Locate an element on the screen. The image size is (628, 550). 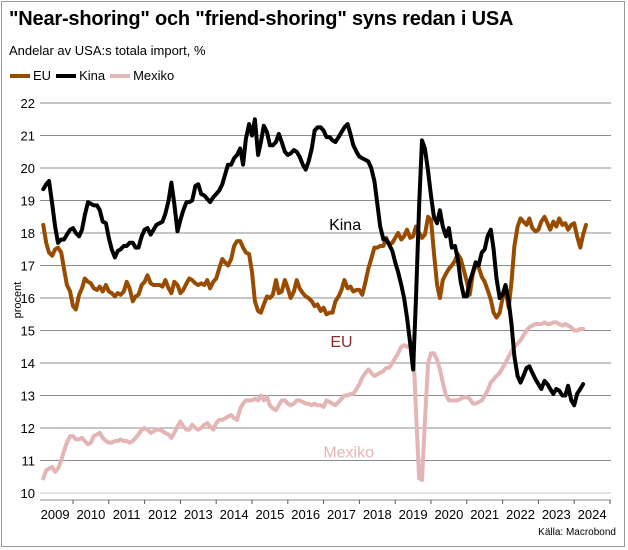
legend-label-eu: EU is located at coordinates (42, 75).